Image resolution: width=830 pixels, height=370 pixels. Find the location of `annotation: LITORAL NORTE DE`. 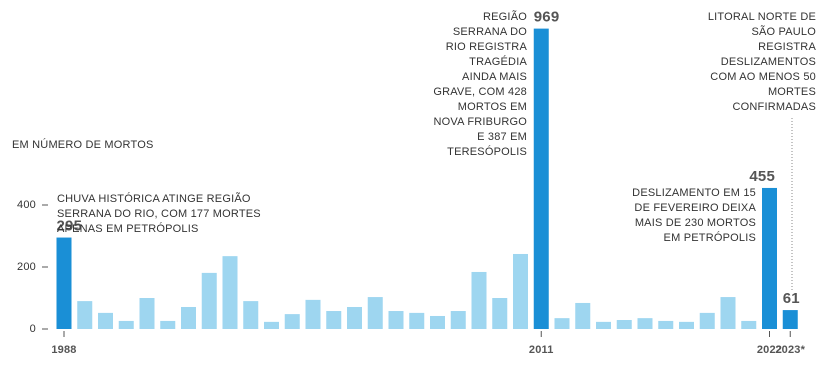

annotation: LITORAL NORTE DE is located at coordinates (762, 17).